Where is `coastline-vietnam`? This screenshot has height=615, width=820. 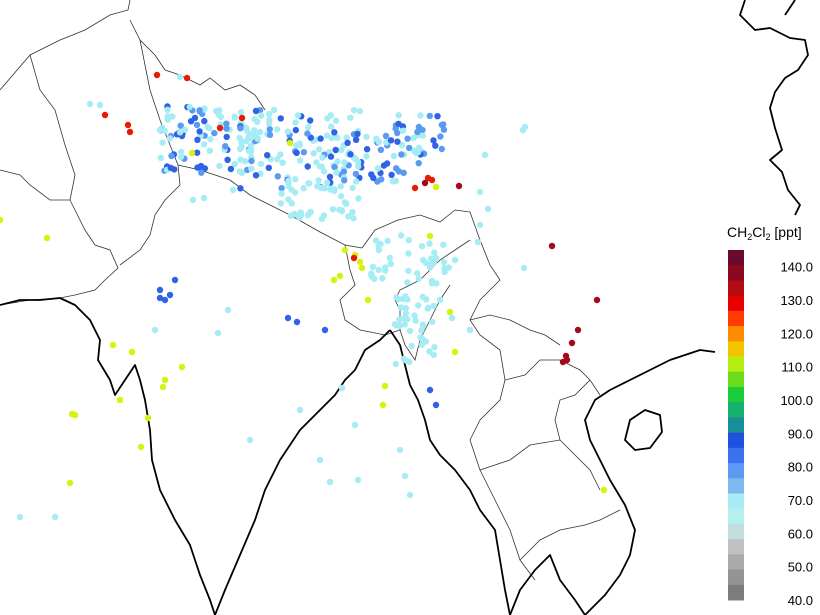 coastline-vietnam is located at coordinates (650, 482).